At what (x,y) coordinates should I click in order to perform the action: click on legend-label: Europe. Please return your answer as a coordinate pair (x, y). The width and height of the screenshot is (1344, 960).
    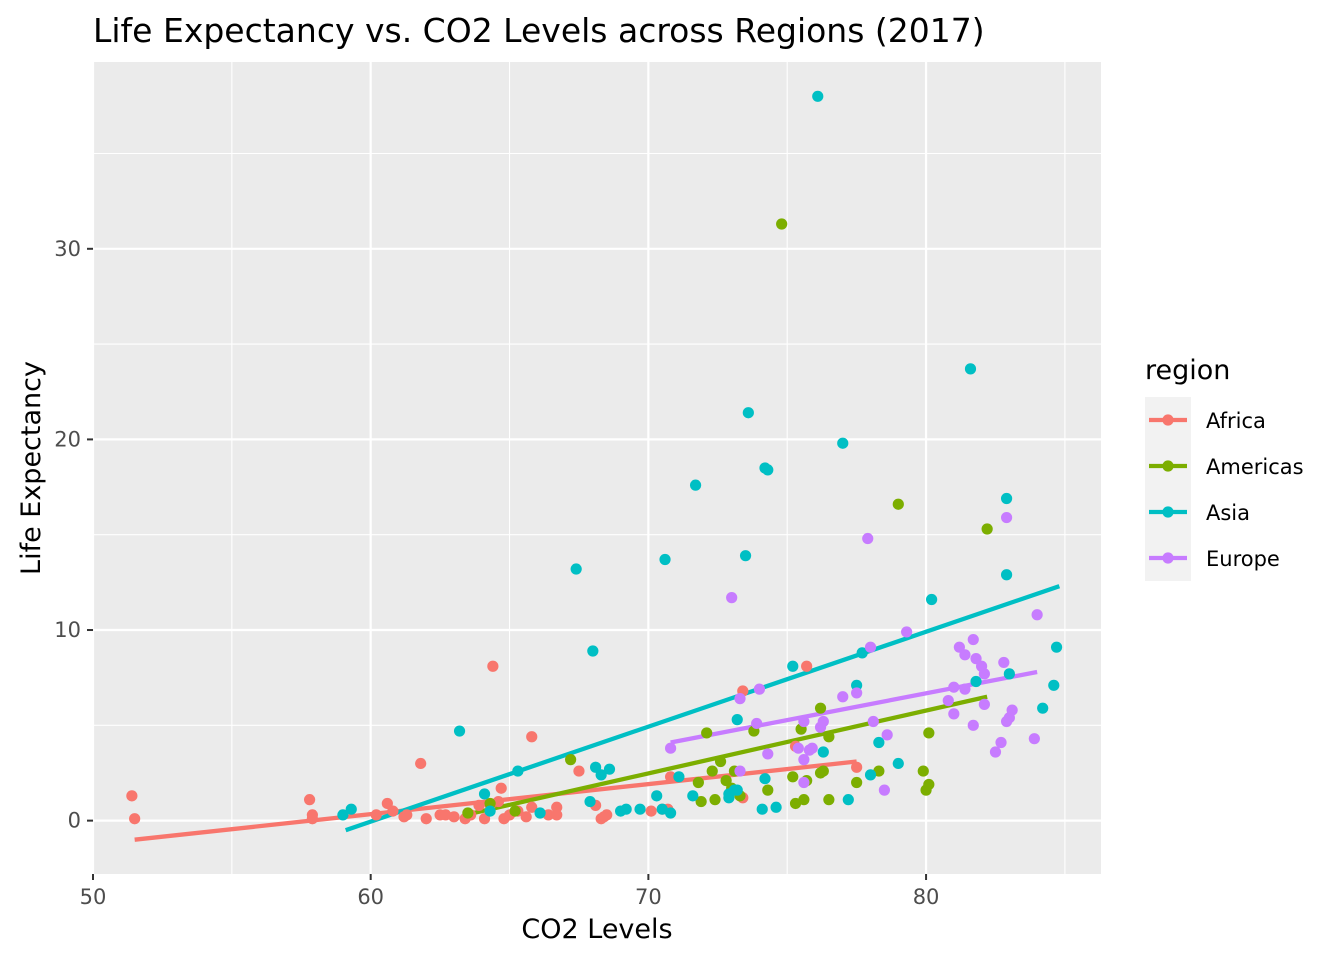
    Looking at the image, I should click on (1243, 559).